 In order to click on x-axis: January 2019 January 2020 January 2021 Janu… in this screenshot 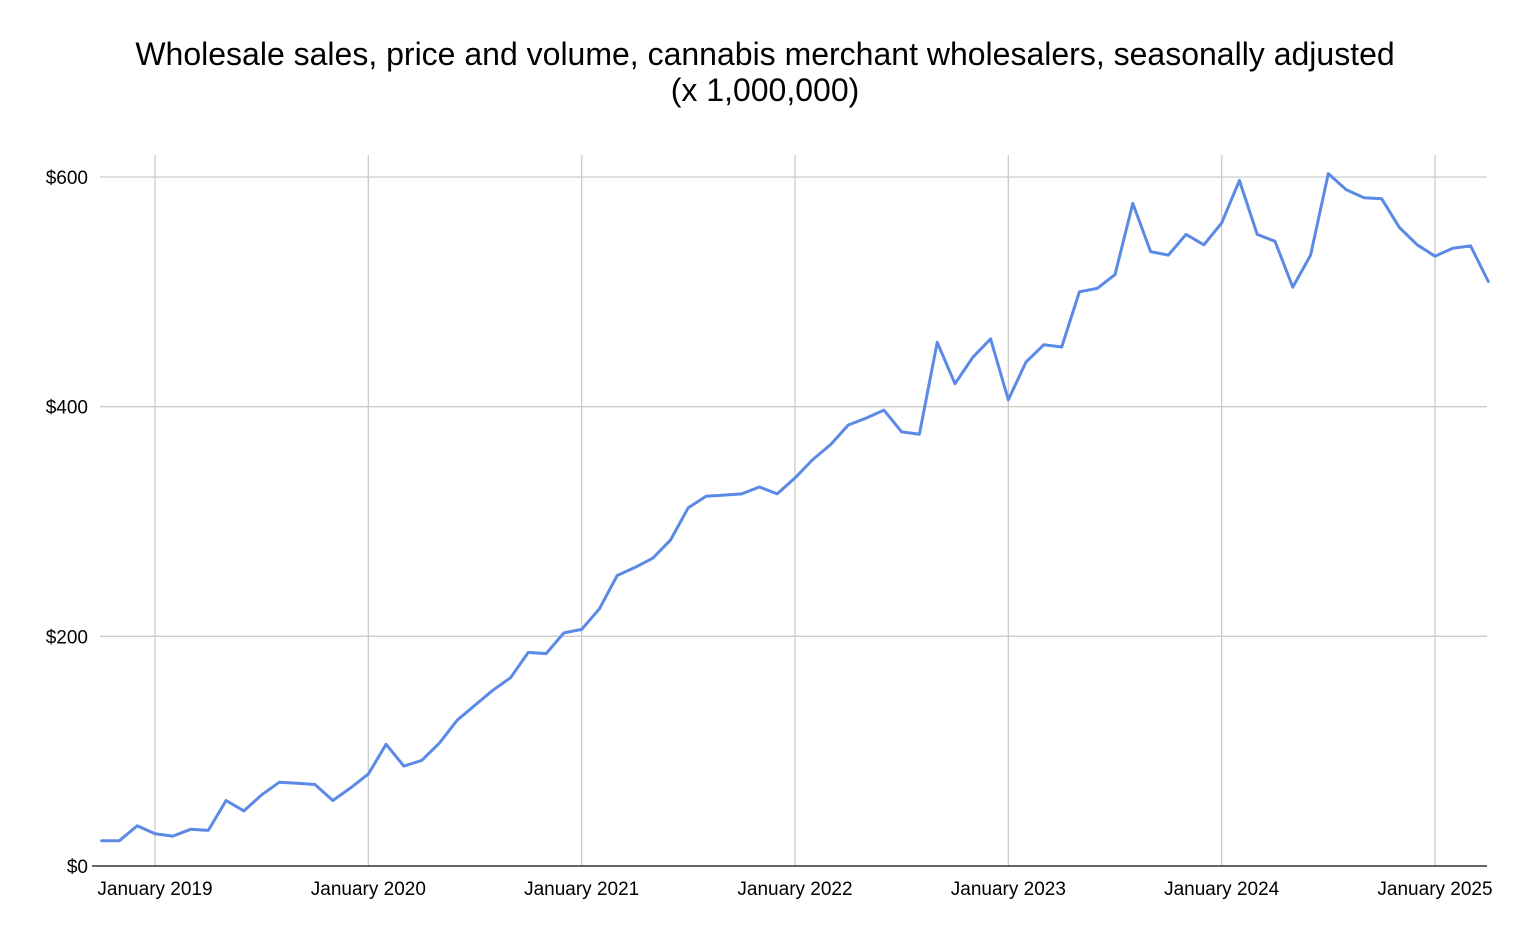, I will do `click(794, 889)`.